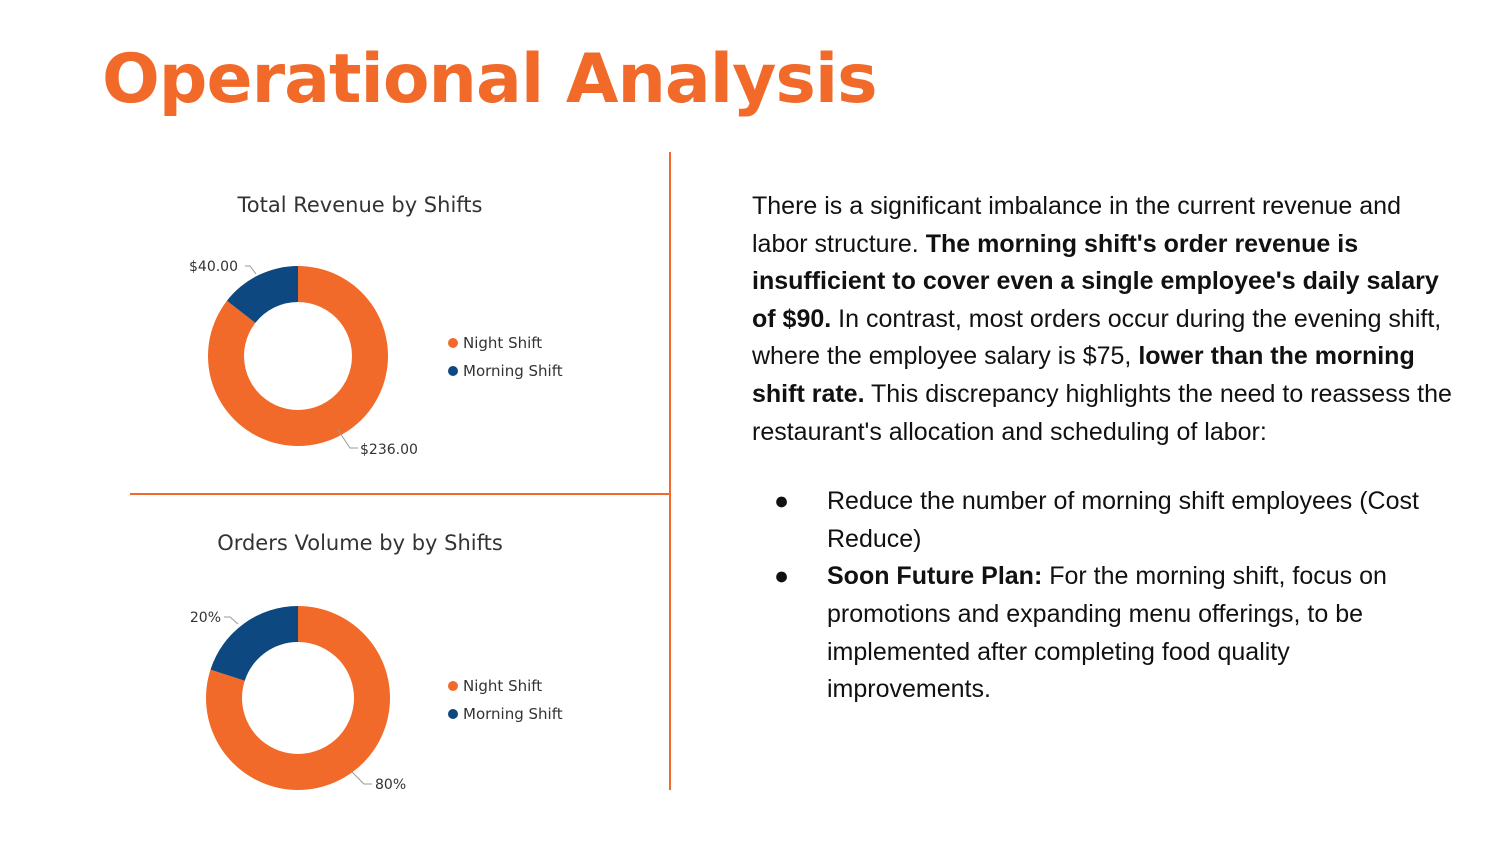 This screenshot has height=844, width=1500. Describe the element at coordinates (205, 618) in the screenshot. I see `data-label: 20%` at that location.